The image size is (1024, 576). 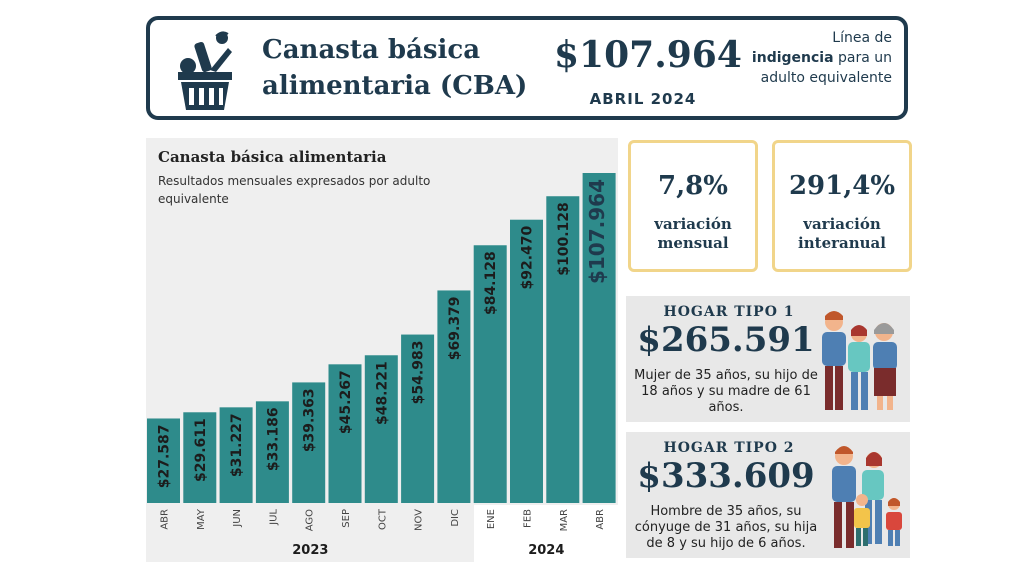 What do you see at coordinates (643, 99) in the screenshot?
I see `header-date: ABRIL 2024` at bounding box center [643, 99].